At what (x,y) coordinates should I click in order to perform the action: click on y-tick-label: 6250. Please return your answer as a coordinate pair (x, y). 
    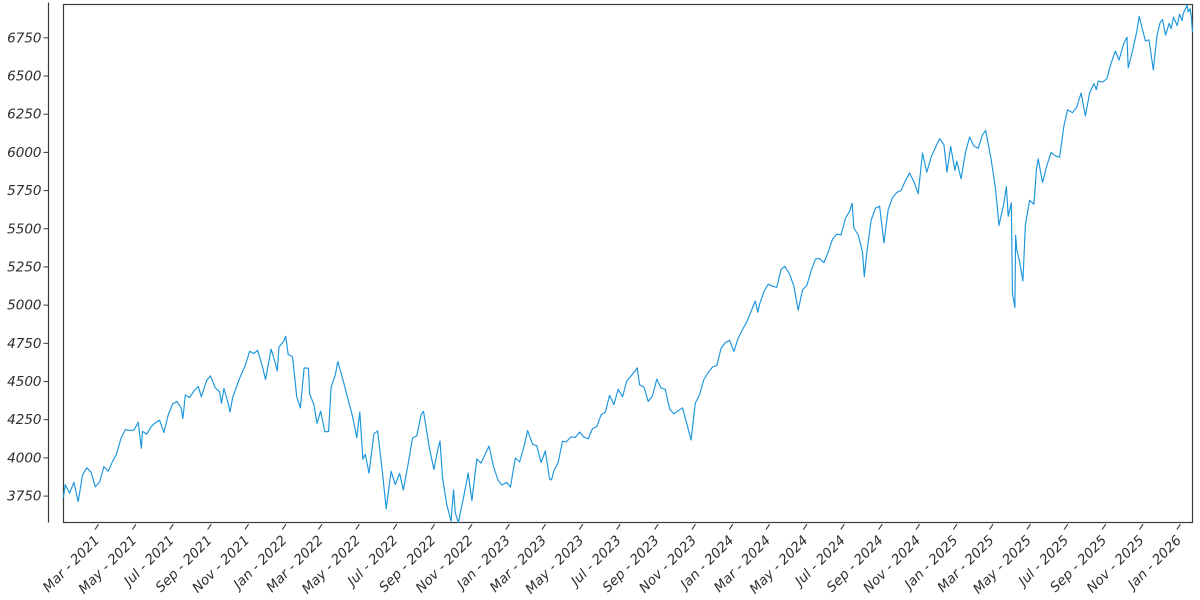
    Looking at the image, I should click on (24, 115).